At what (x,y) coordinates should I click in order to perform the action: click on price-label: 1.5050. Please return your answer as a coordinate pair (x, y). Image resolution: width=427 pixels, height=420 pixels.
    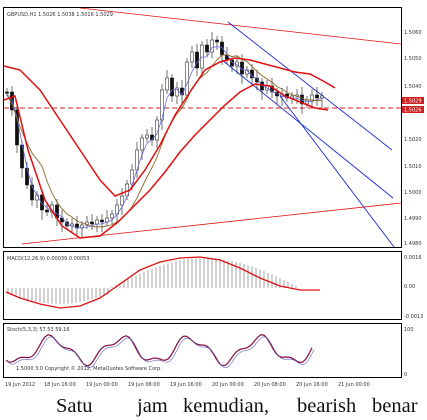
    Looking at the image, I should click on (413, 59).